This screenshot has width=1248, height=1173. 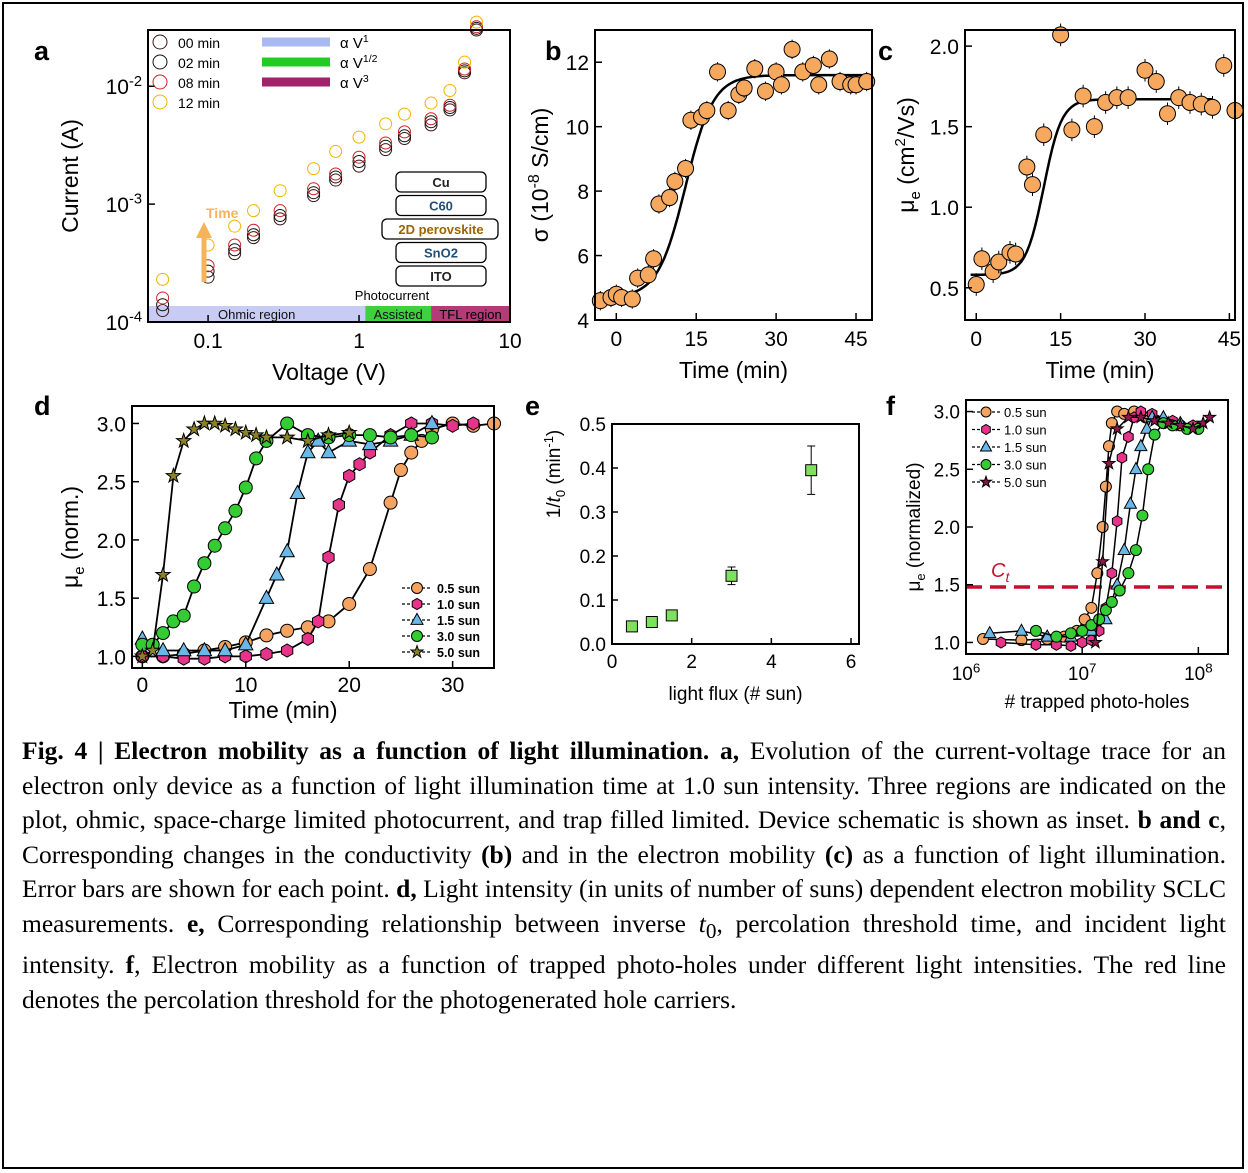 I want to click on caption-f-label: f, so click(x=130, y=965).